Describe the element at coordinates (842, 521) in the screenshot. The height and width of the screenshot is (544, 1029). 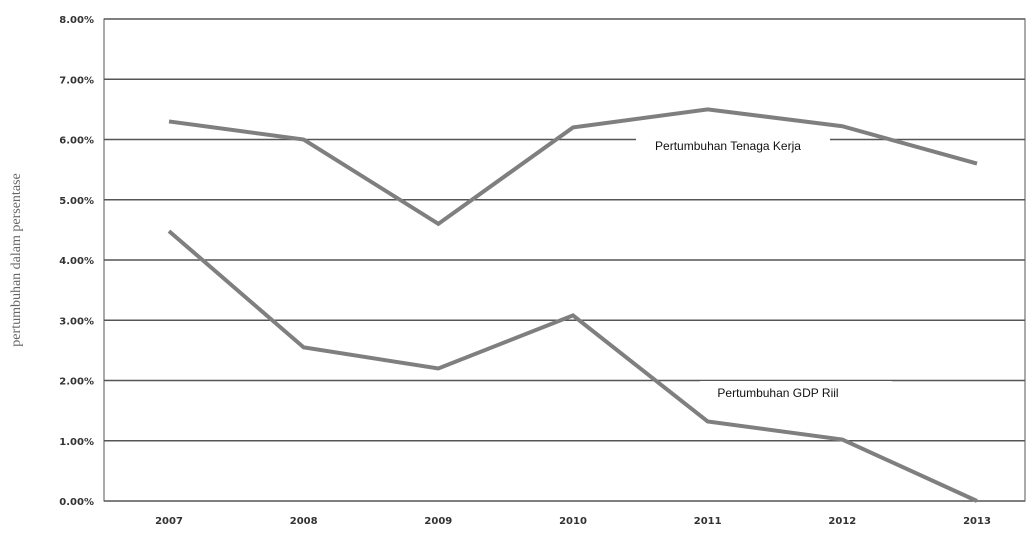
I see `x-tick-label: 2012` at that location.